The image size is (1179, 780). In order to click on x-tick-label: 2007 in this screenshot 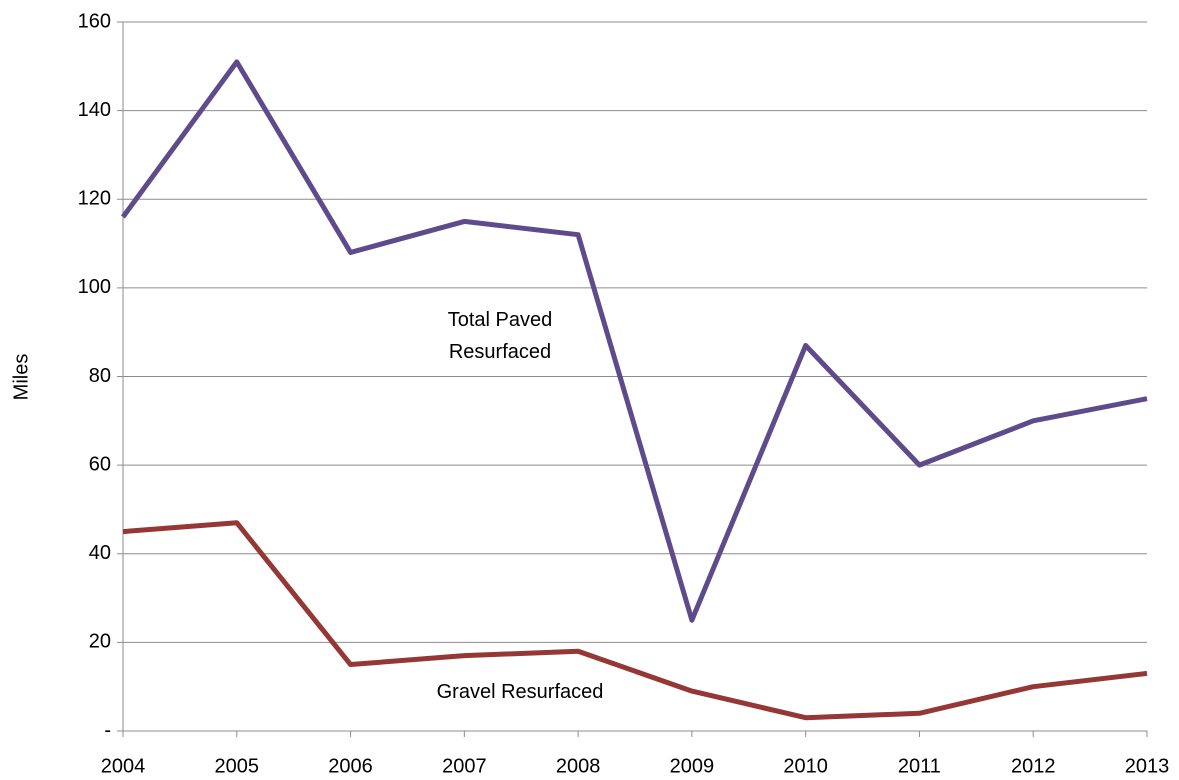, I will do `click(464, 766)`.